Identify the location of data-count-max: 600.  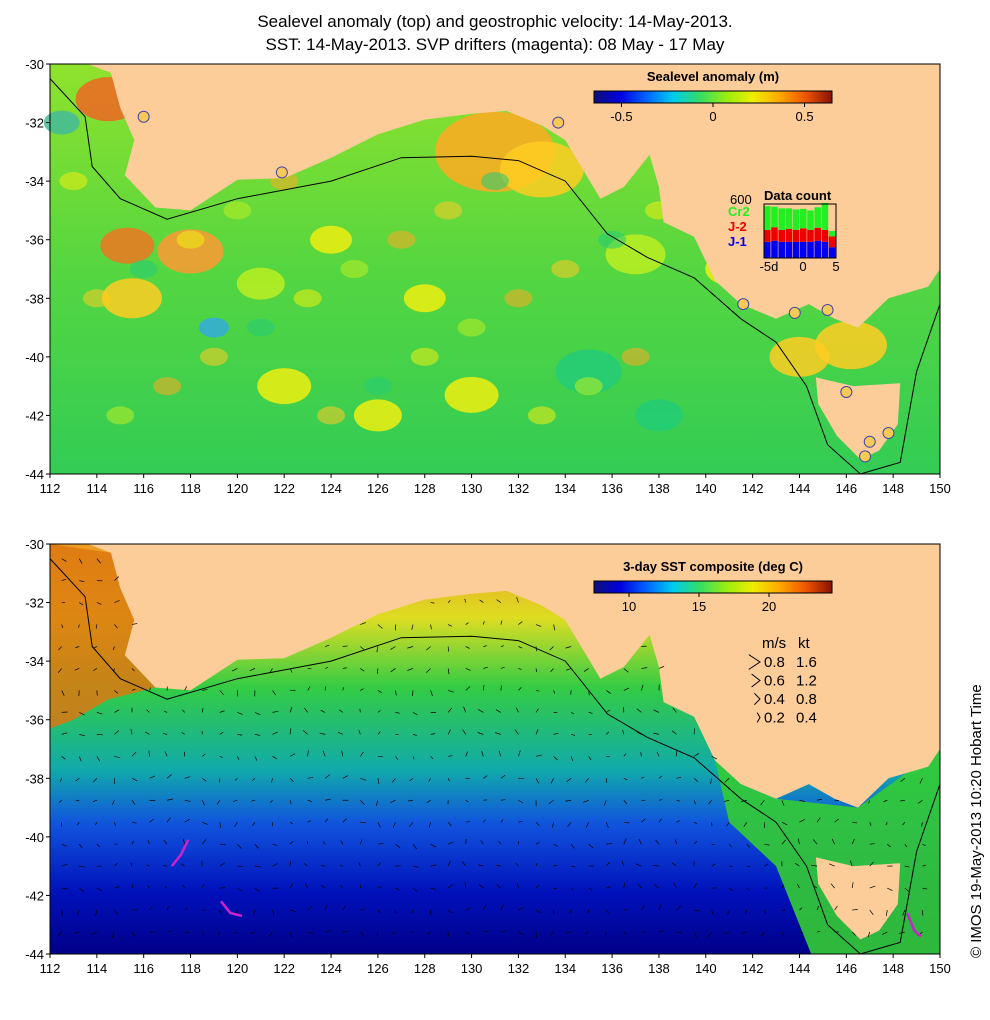
(741, 199).